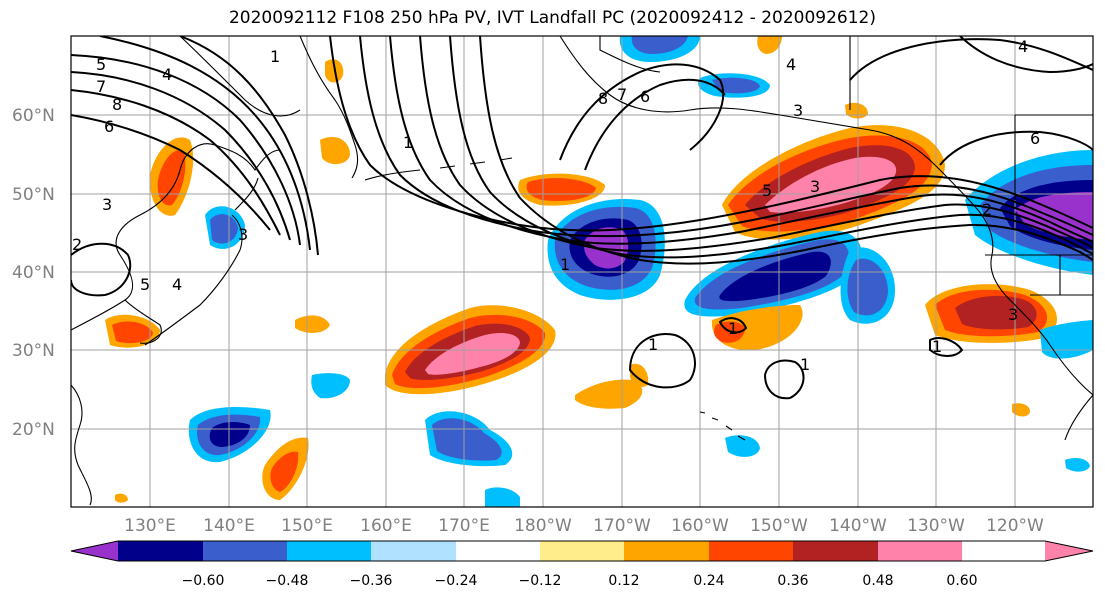 The image size is (1105, 601). I want to click on lon-label: 130°W, so click(936, 526).